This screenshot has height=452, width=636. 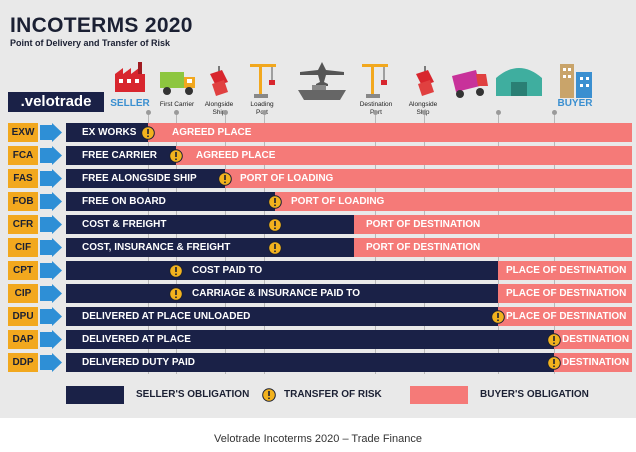 I want to click on truck-icon, so click(x=177, y=83).